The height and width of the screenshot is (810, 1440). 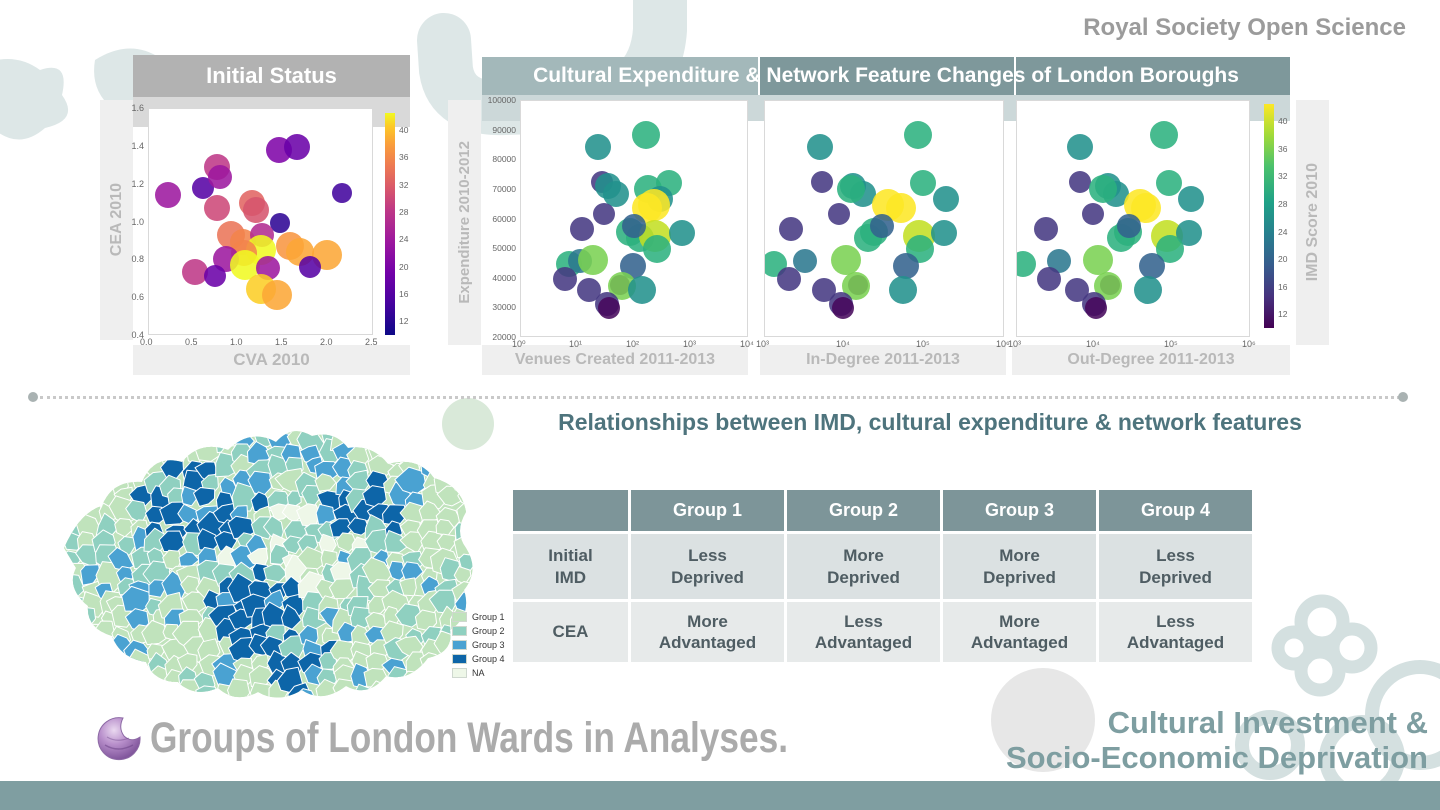 I want to click on bottom-bar, so click(x=720, y=795).